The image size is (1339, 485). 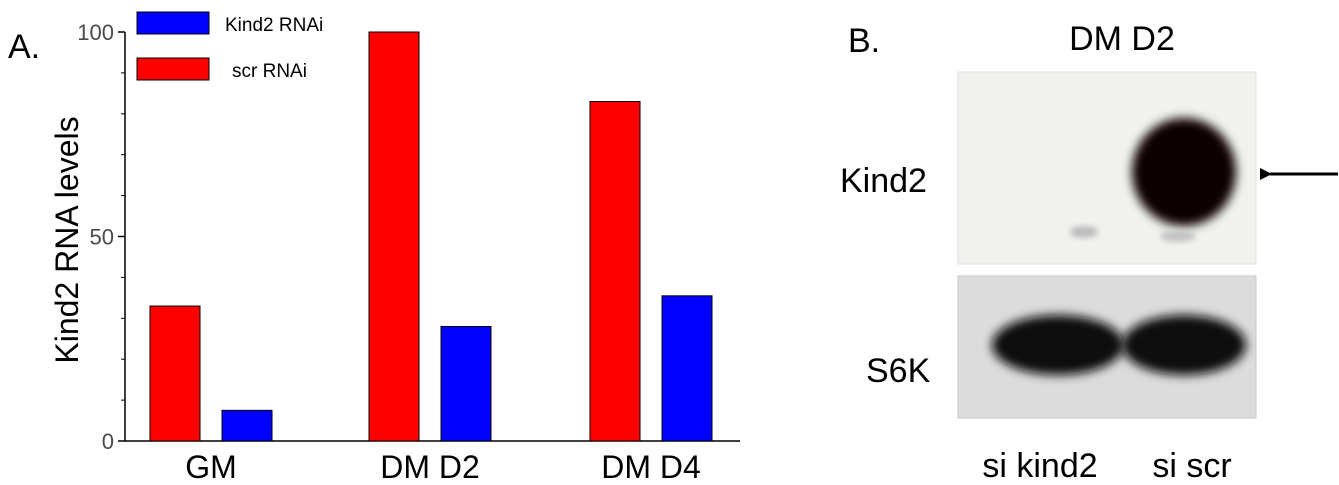 What do you see at coordinates (883, 181) in the screenshot?
I see `row-label-kind2: Kind2` at bounding box center [883, 181].